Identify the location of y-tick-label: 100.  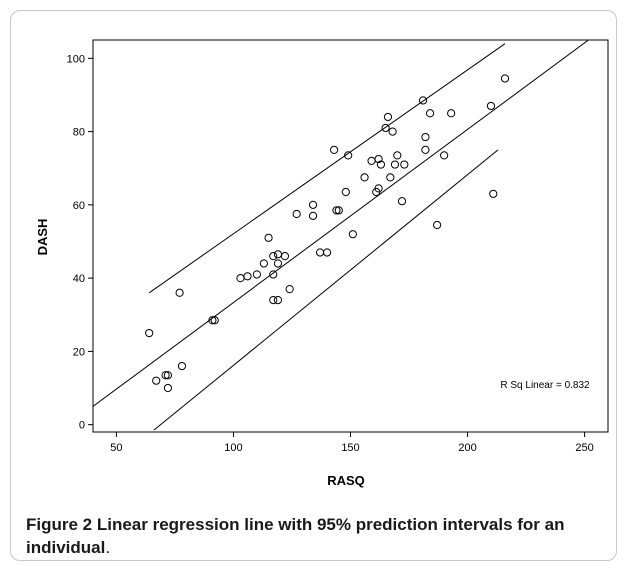
(76, 59).